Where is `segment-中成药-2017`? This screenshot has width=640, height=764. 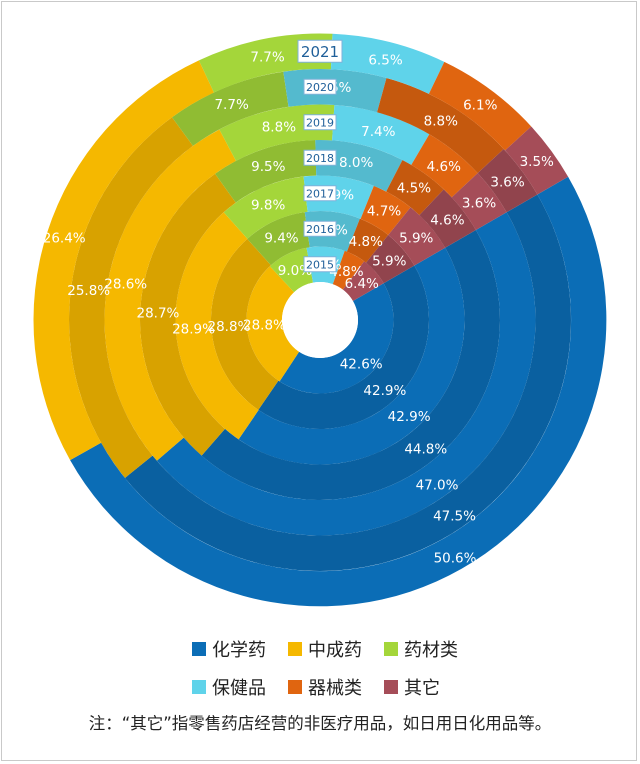 segment-中成药-2017 is located at coordinates (217, 326).